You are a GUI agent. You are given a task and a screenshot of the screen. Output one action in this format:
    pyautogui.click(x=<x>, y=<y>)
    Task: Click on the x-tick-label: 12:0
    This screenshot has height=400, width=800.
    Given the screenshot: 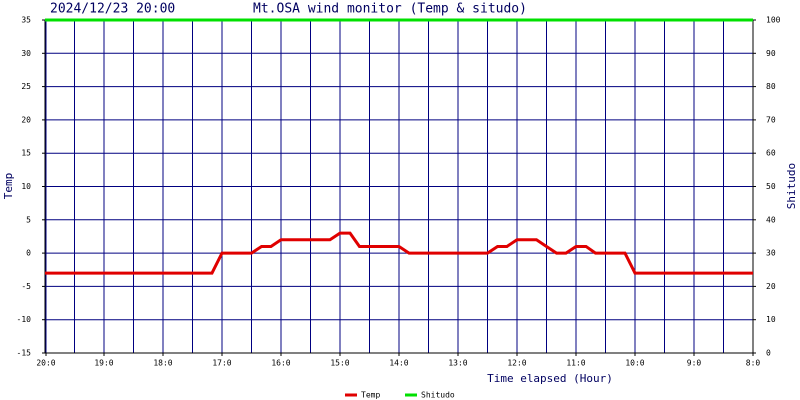 What is the action you would take?
    pyautogui.click(x=516, y=363)
    